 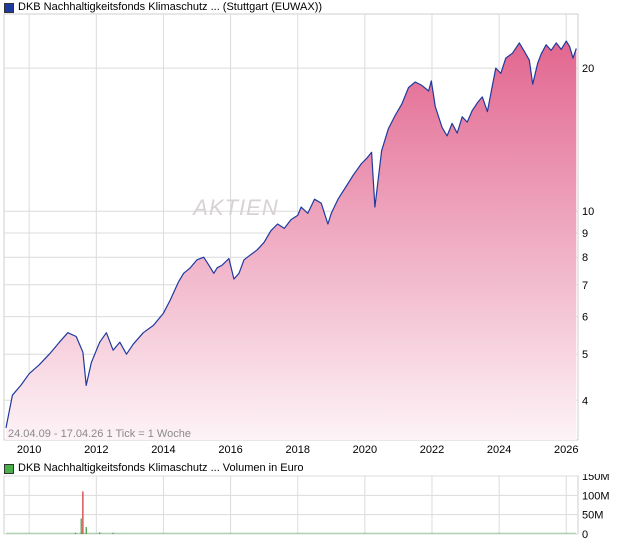 I want to click on volume-tick-label: 0, so click(x=585, y=535).